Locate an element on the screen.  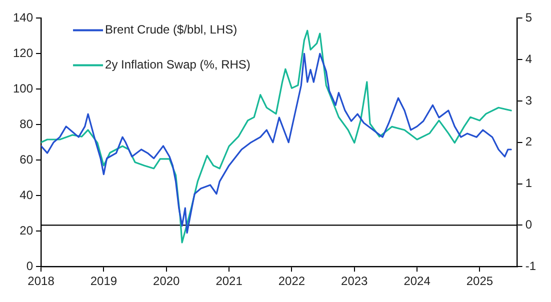
y-tick-label: 20 is located at coordinates (27, 230).